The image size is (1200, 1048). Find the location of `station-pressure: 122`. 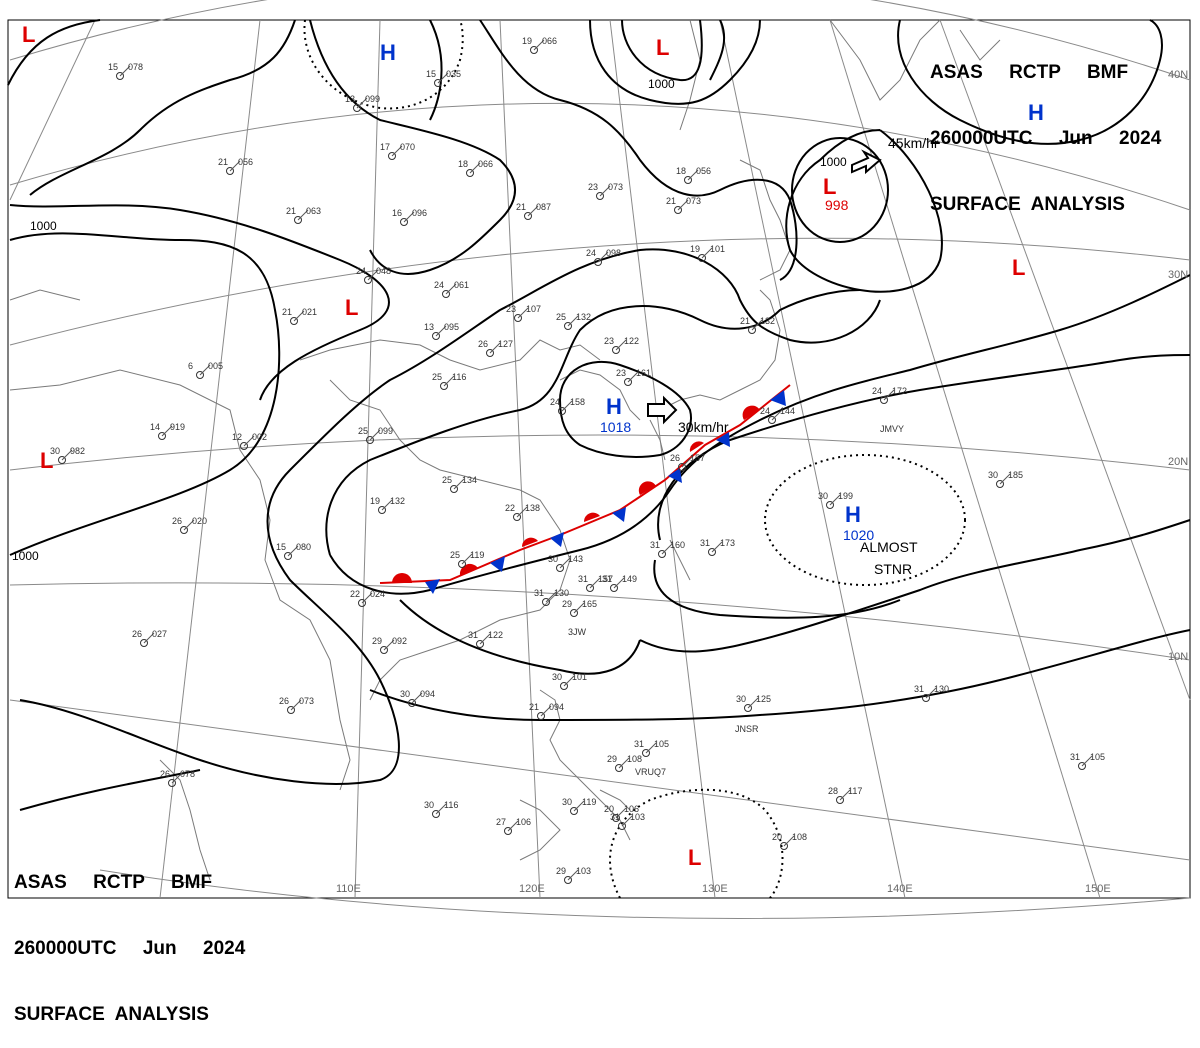

station-pressure: 122 is located at coordinates (495, 635).